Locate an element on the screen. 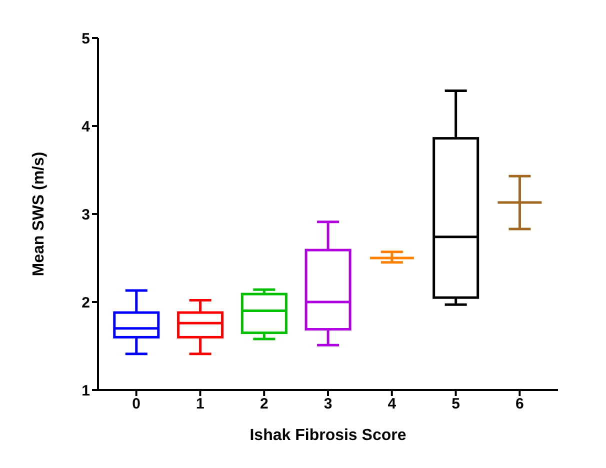 The width and height of the screenshot is (606, 468). y-axis-title: Mean SWS (m/s) is located at coordinates (39, 214).